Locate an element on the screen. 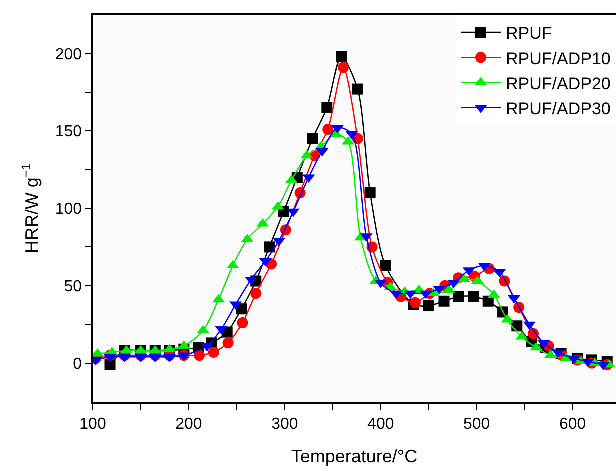 This screenshot has height=472, width=616. legend-label: RPUF/ADP30 is located at coordinates (558, 108).